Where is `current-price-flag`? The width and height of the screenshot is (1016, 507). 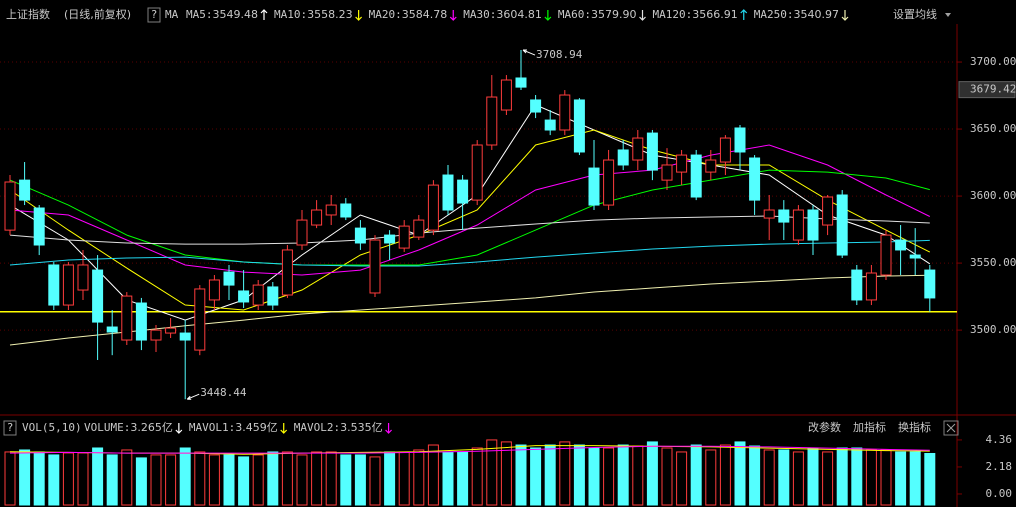
current-price-flag is located at coordinates (987, 90).